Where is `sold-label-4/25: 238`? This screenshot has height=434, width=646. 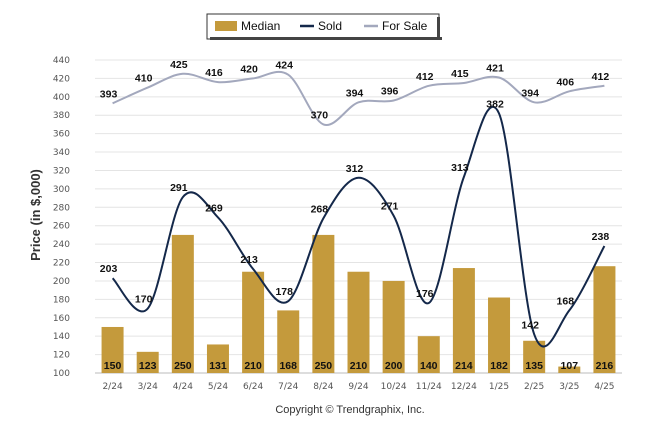
sold-label-4/25: 238 is located at coordinates (601, 237).